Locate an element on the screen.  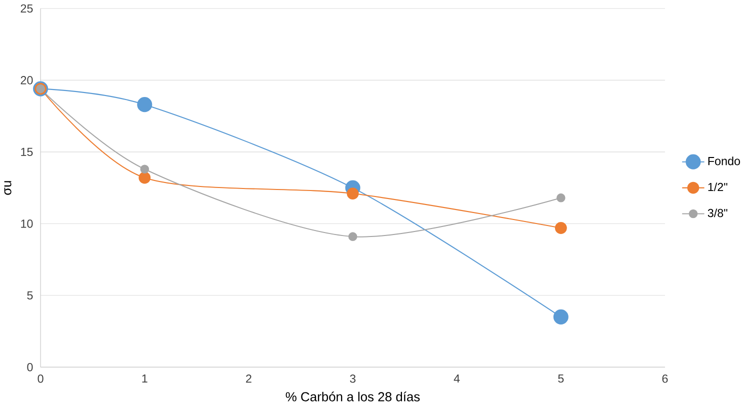
y-axis-title: σu is located at coordinates (8, 188).